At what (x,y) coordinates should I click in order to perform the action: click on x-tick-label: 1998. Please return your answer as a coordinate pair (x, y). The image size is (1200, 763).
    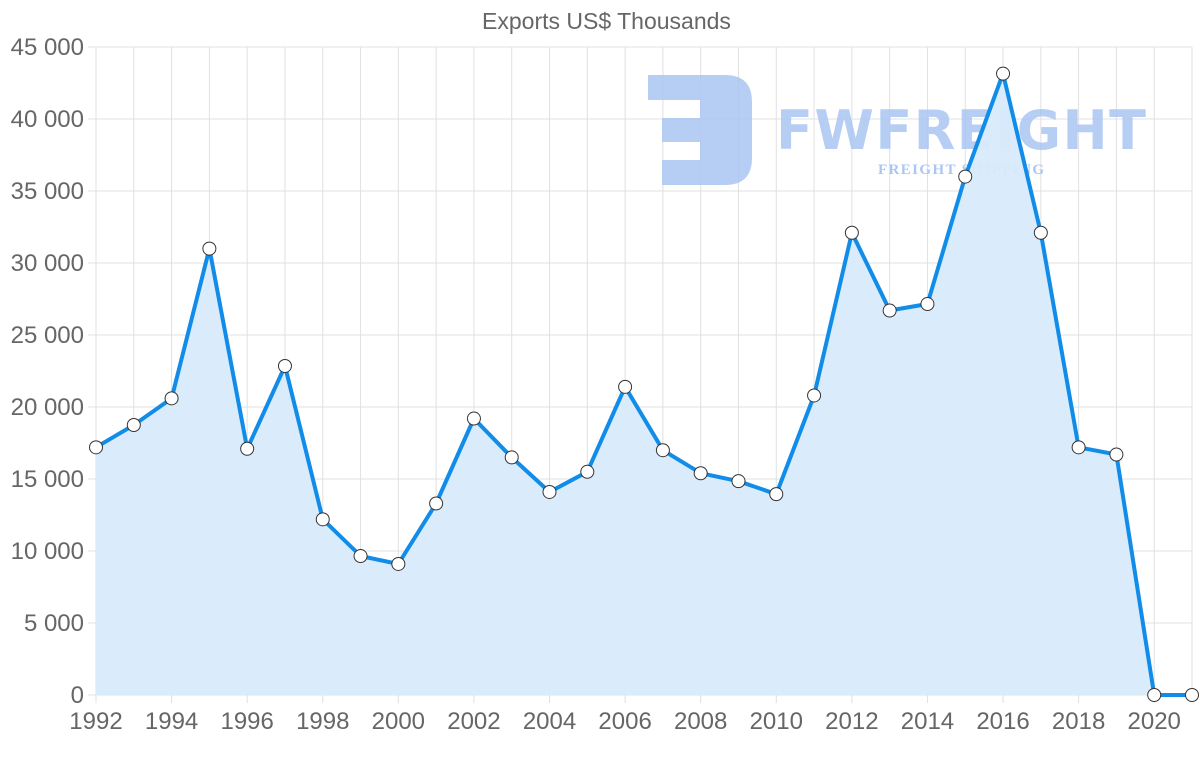
    Looking at the image, I should click on (322, 721).